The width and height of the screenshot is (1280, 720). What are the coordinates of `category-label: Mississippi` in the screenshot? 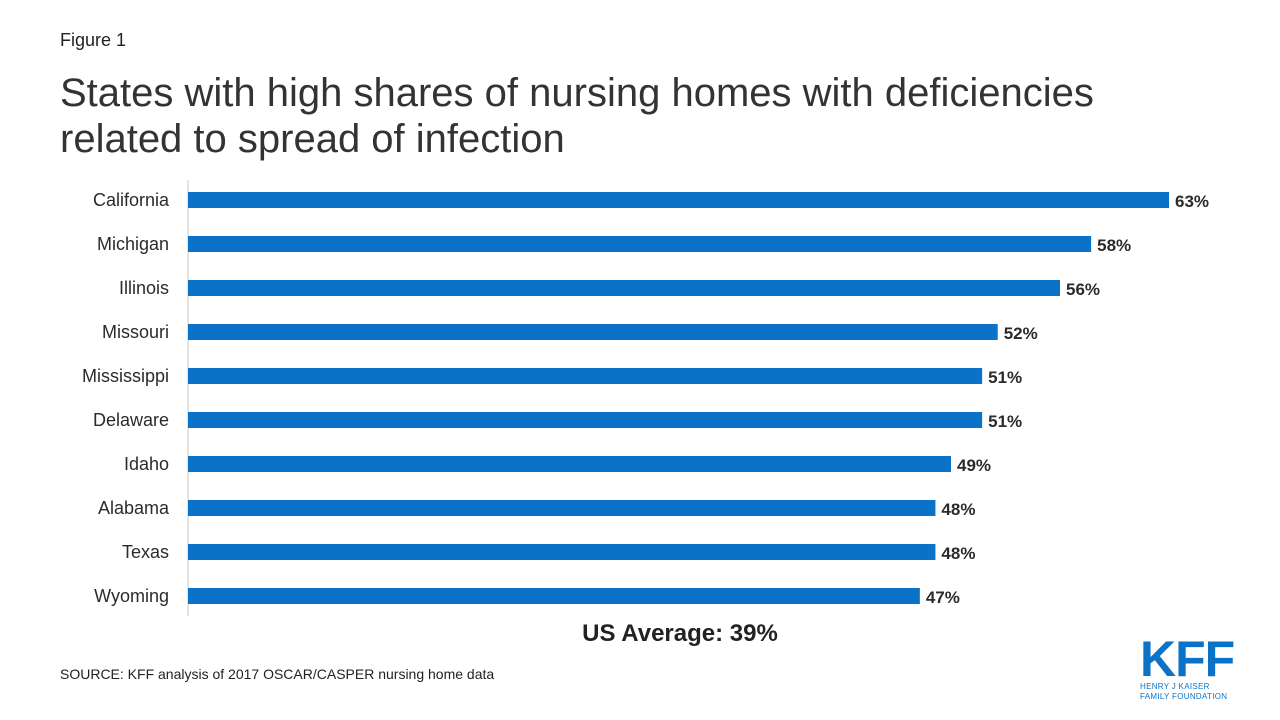 It's located at (125, 376).